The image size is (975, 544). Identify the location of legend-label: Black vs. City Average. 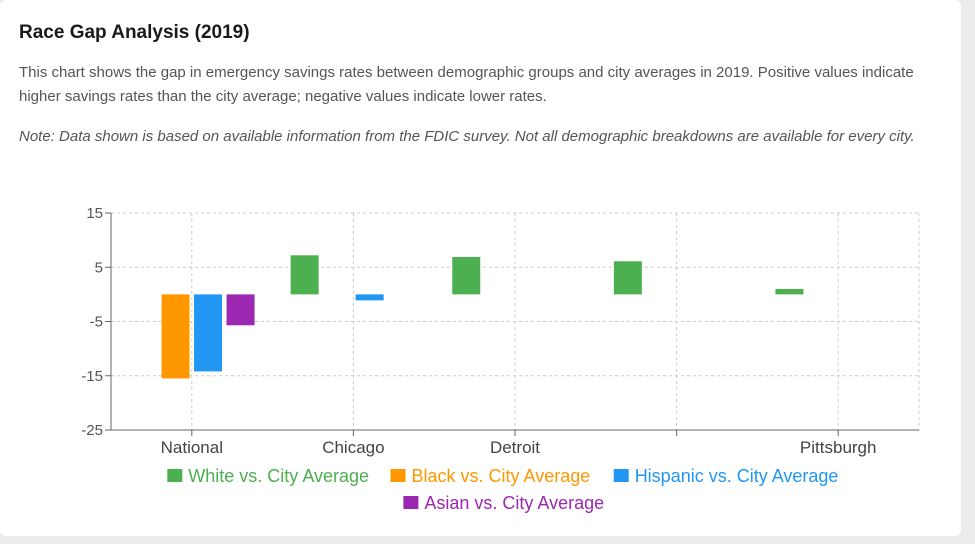
(501, 476).